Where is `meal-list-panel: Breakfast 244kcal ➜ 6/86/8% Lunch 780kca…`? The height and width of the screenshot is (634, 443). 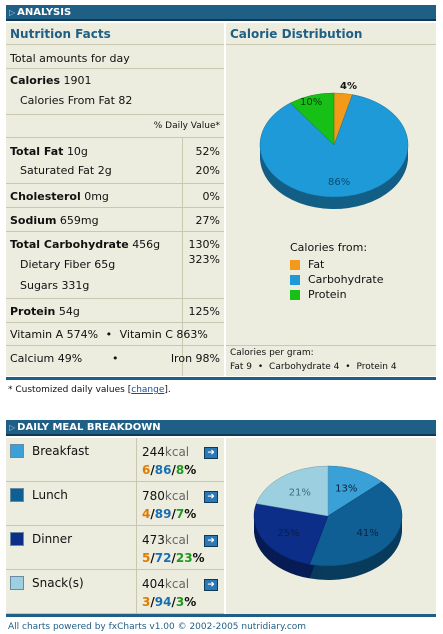 meal-list-panel: Breakfast 244kcal ➜ 6/86/8% Lunch 780kca… is located at coordinates (116, 526).